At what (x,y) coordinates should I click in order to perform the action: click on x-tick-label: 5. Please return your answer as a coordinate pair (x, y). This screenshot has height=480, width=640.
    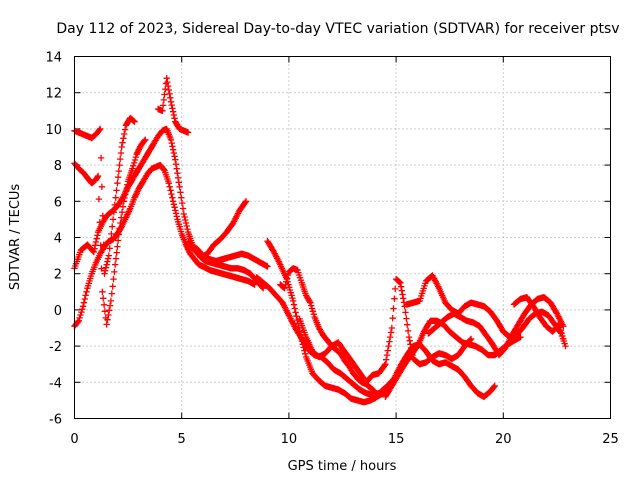
    Looking at the image, I should click on (182, 439).